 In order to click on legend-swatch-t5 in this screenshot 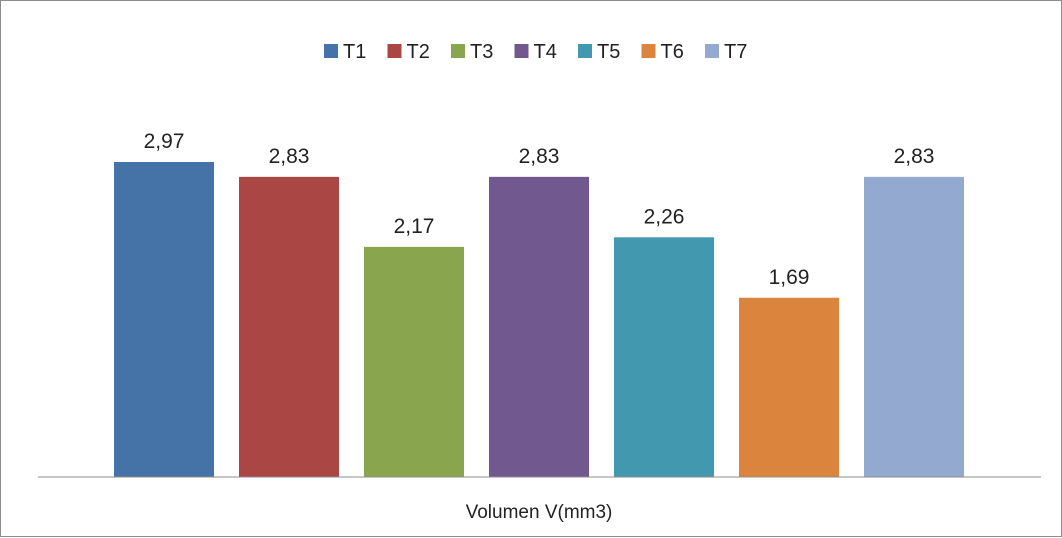, I will do `click(585, 51)`.